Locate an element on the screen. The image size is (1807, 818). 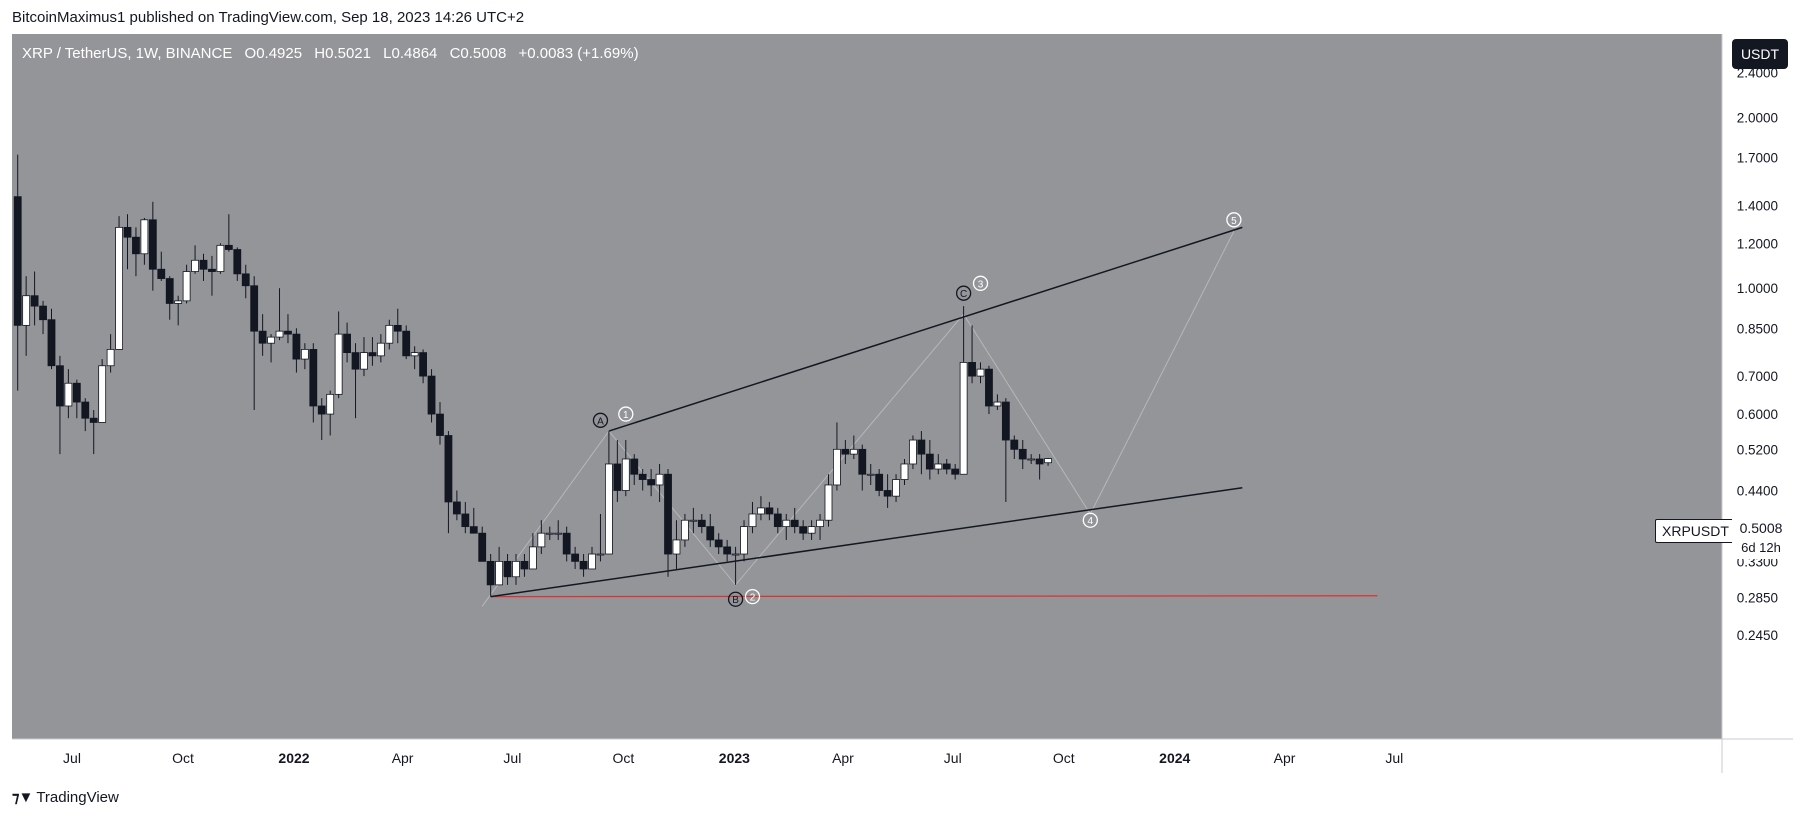
support-line is located at coordinates (934, 596).